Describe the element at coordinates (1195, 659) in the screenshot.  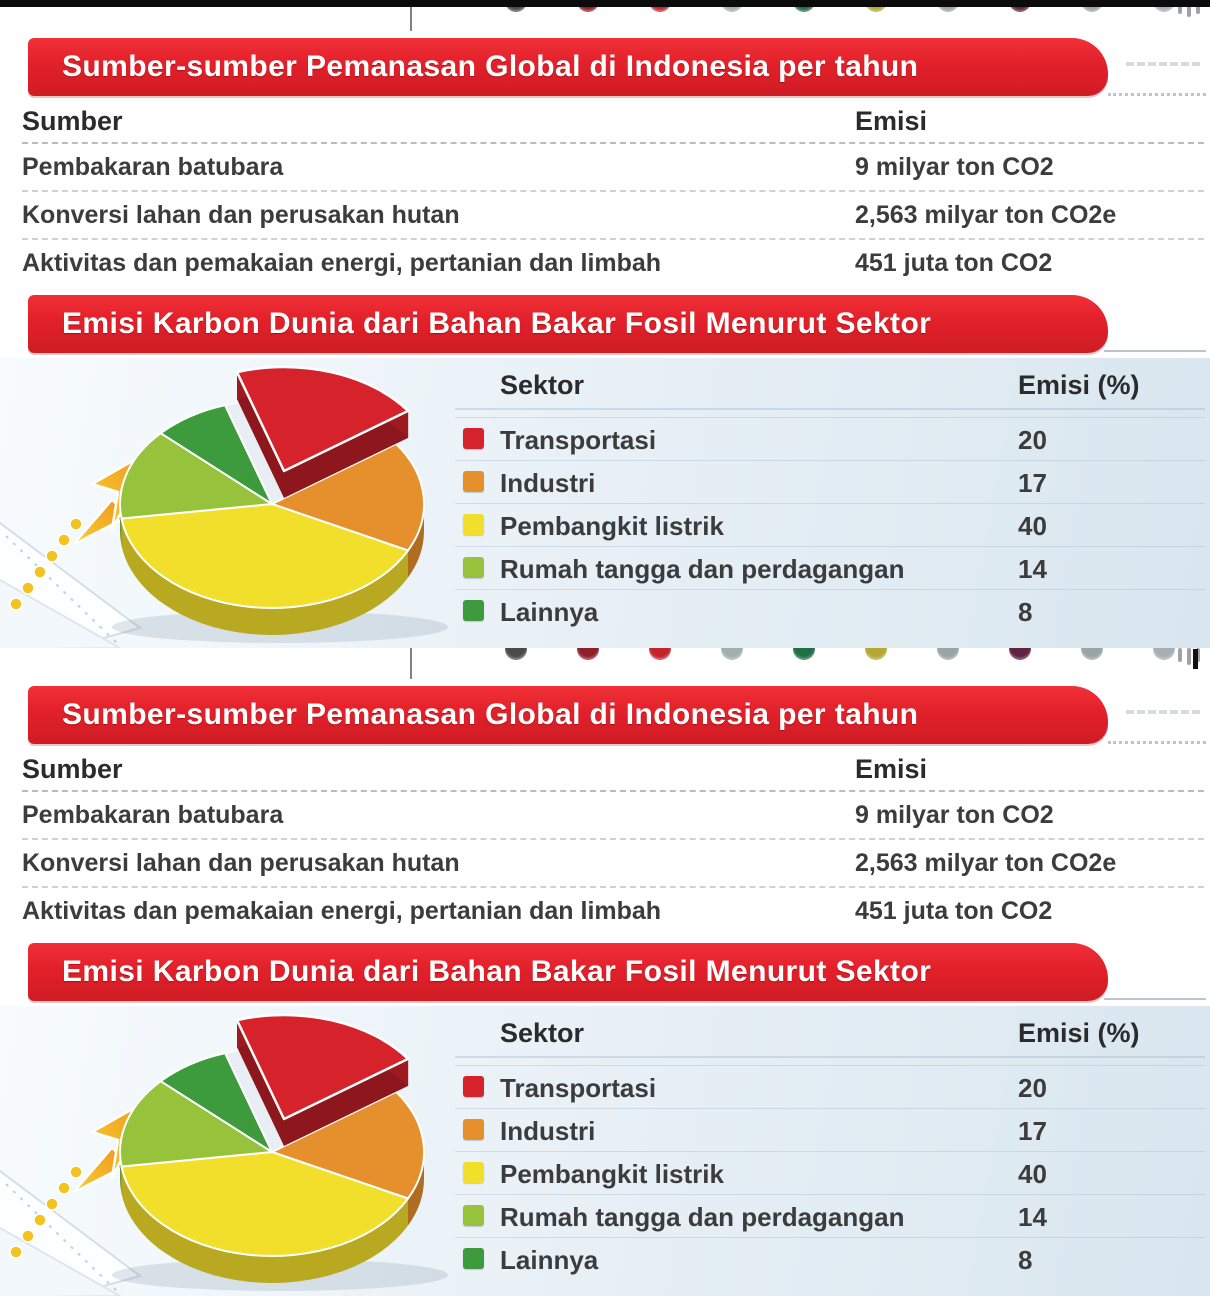
I see `right-edge-tick` at that location.